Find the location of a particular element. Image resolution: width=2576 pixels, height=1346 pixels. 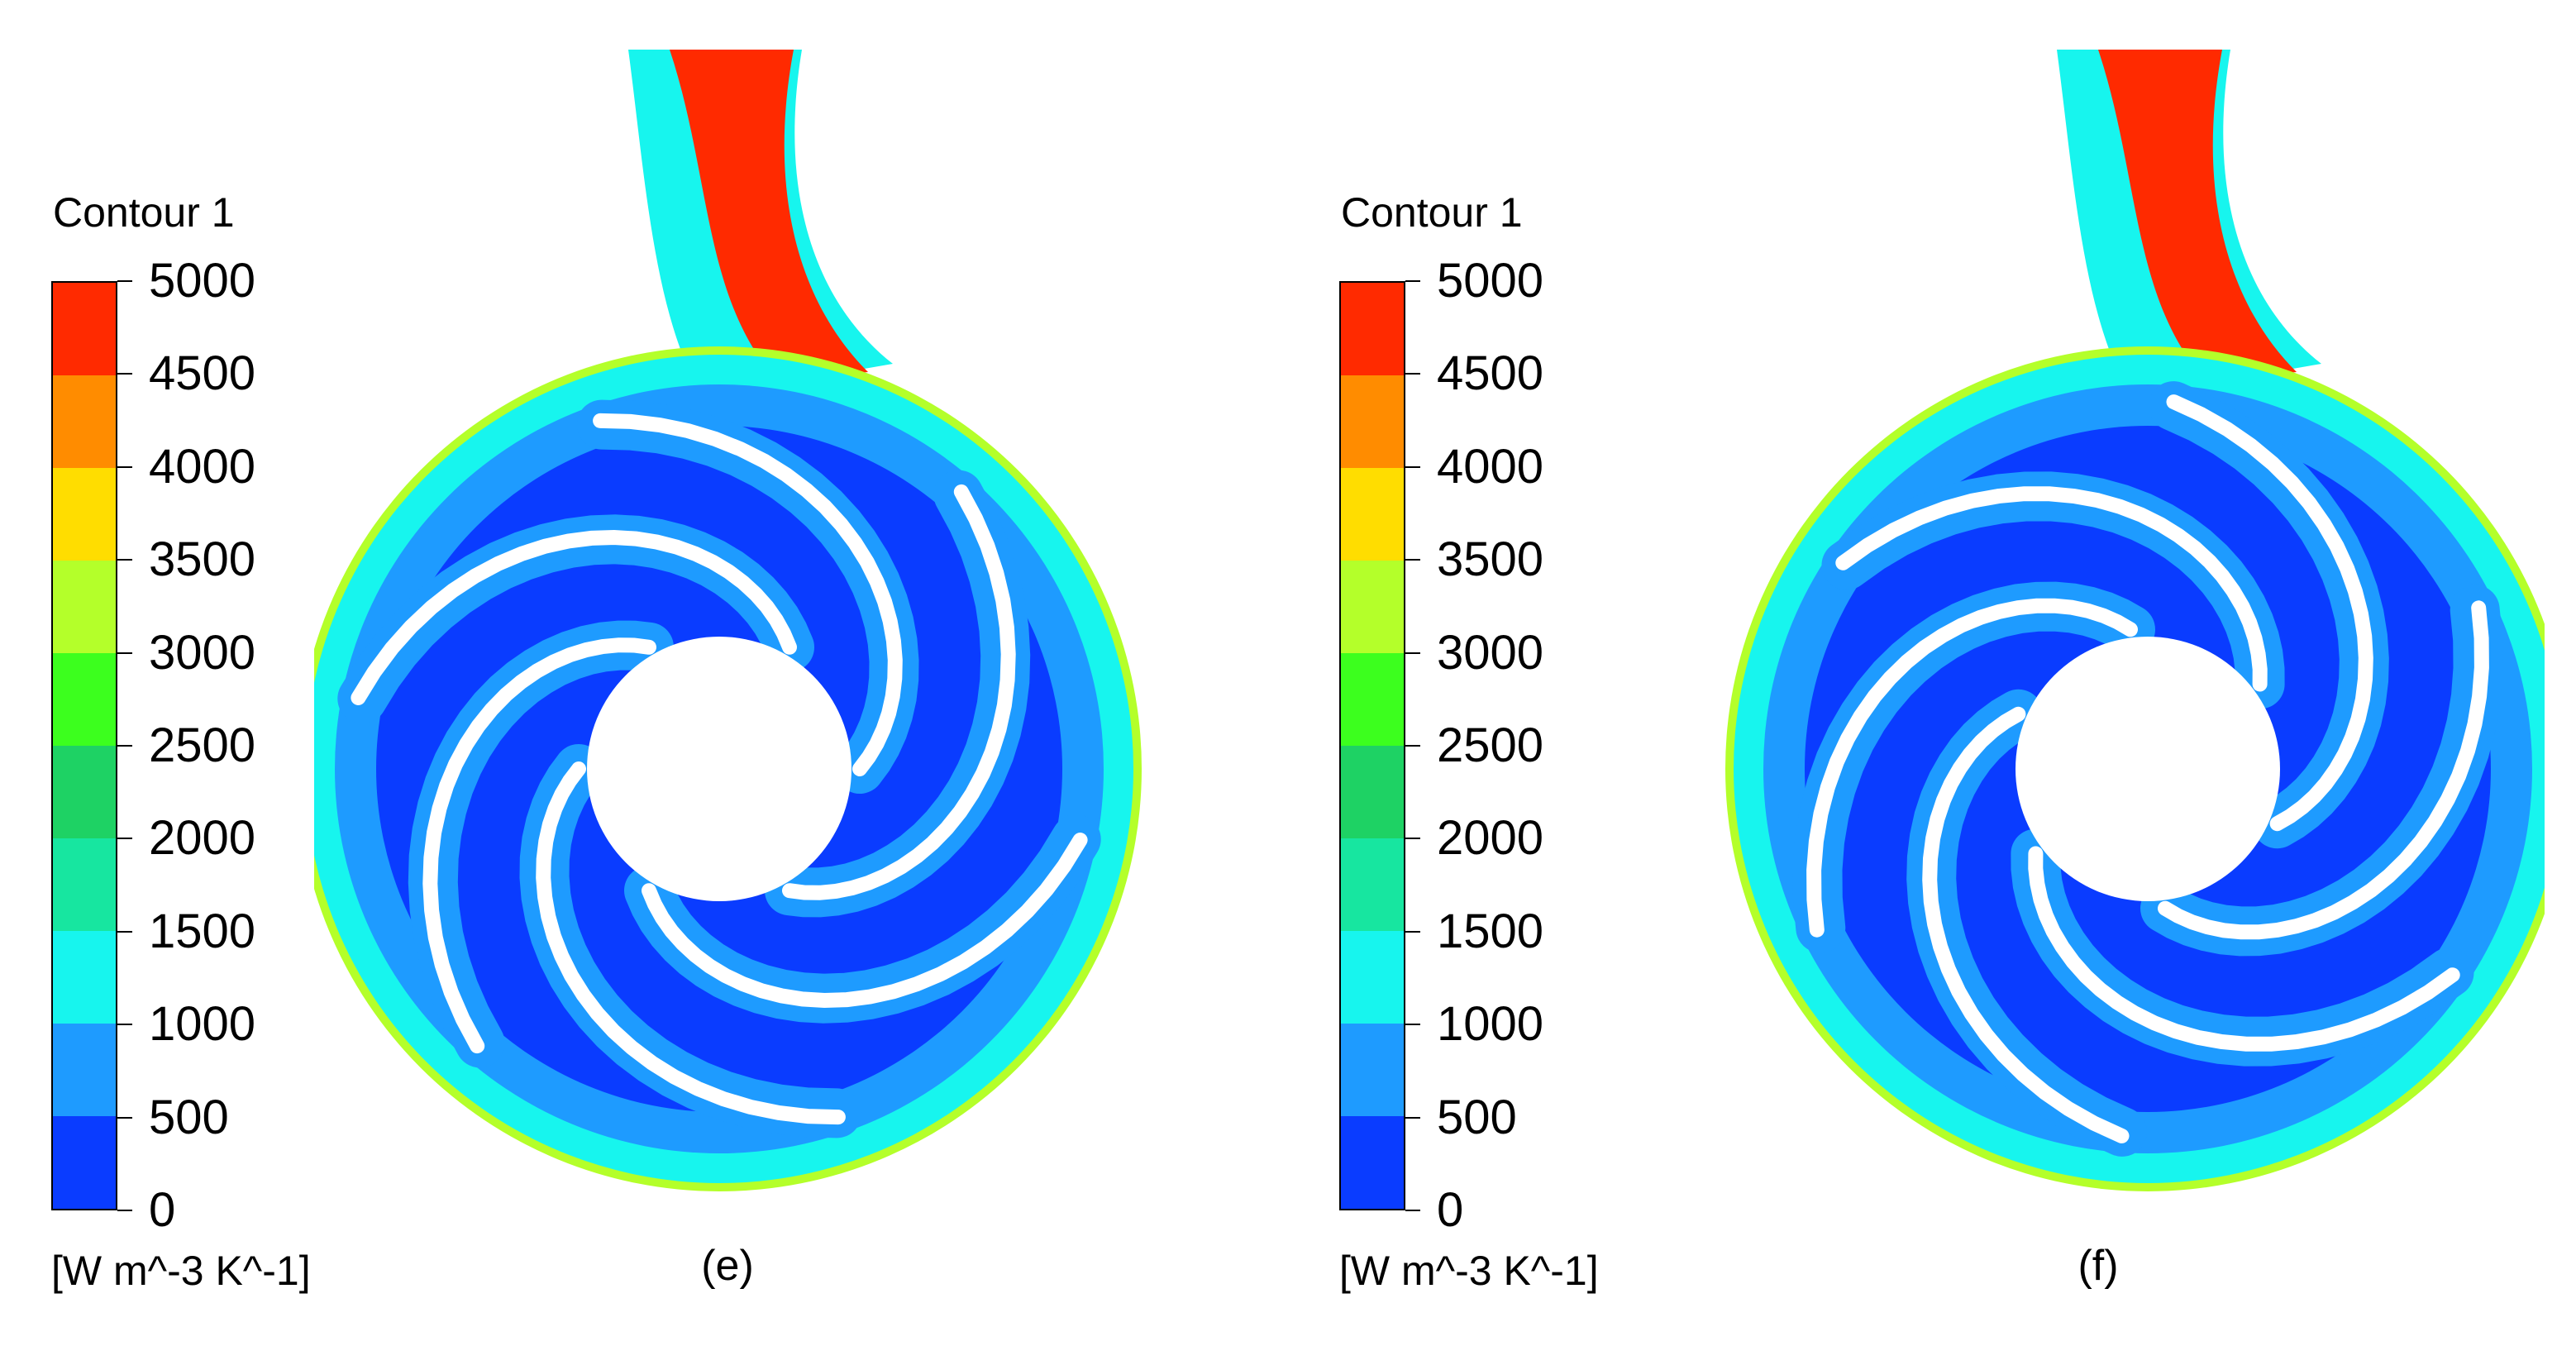

panel-caption: (f) is located at coordinates (2098, 1266).